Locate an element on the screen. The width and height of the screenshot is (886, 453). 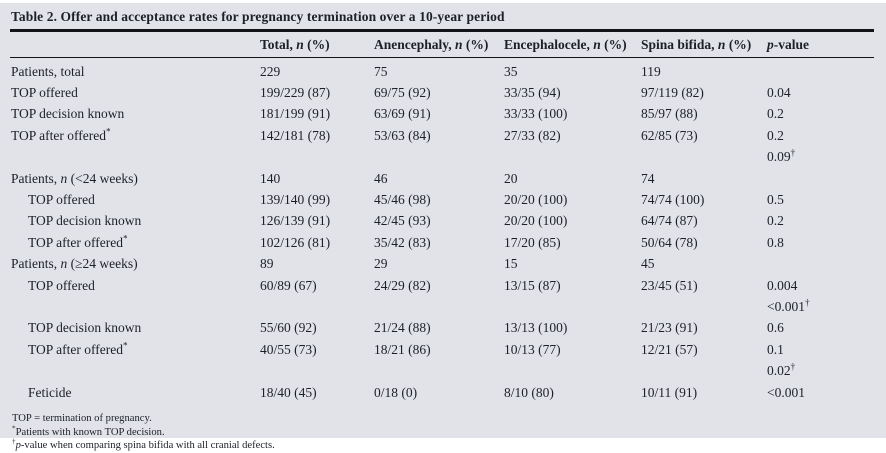
data-cell: 42/45 (93) is located at coordinates (402, 221).